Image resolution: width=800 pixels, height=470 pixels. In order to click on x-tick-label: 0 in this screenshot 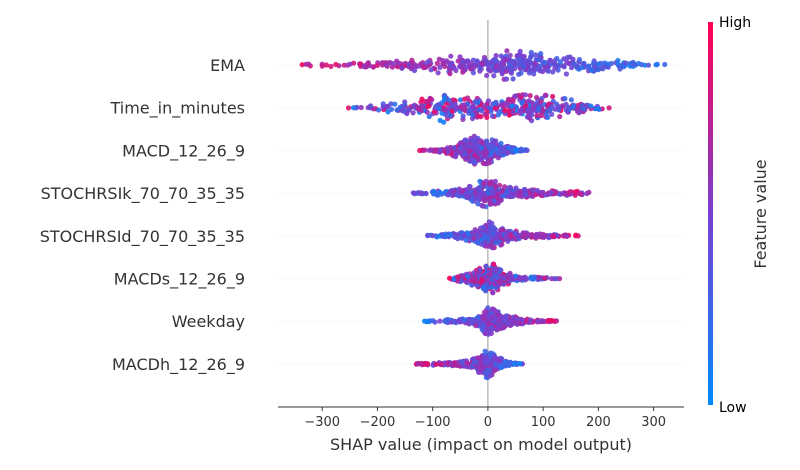, I will do `click(488, 422)`.